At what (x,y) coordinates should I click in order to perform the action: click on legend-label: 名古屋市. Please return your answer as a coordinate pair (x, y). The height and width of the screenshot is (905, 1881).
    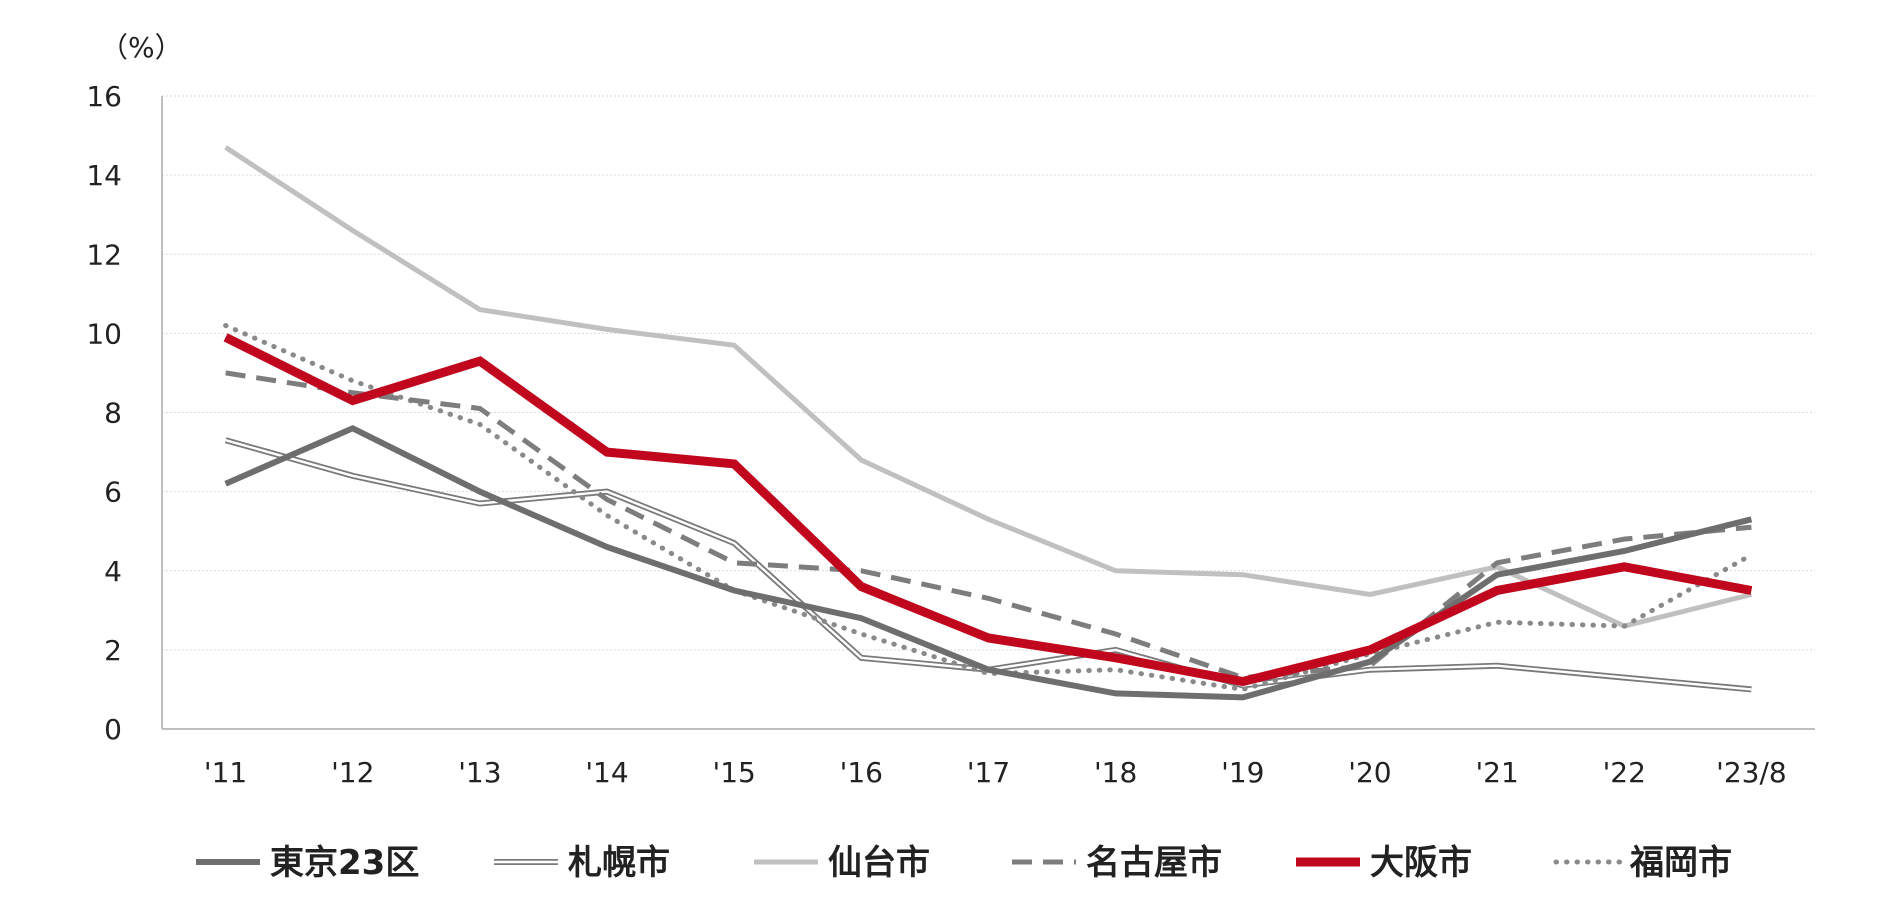
    Looking at the image, I should click on (1154, 863).